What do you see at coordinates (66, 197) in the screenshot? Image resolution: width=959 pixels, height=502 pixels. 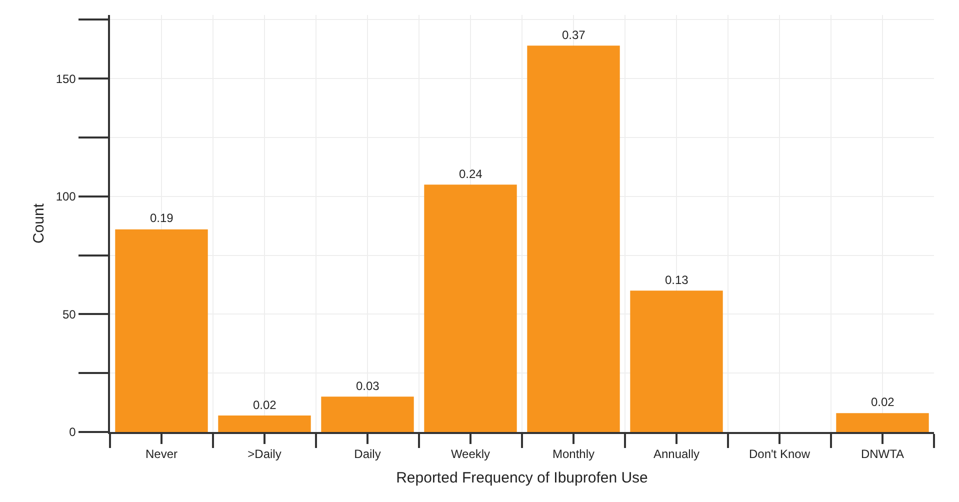 I see `y-tick-label: 100` at bounding box center [66, 197].